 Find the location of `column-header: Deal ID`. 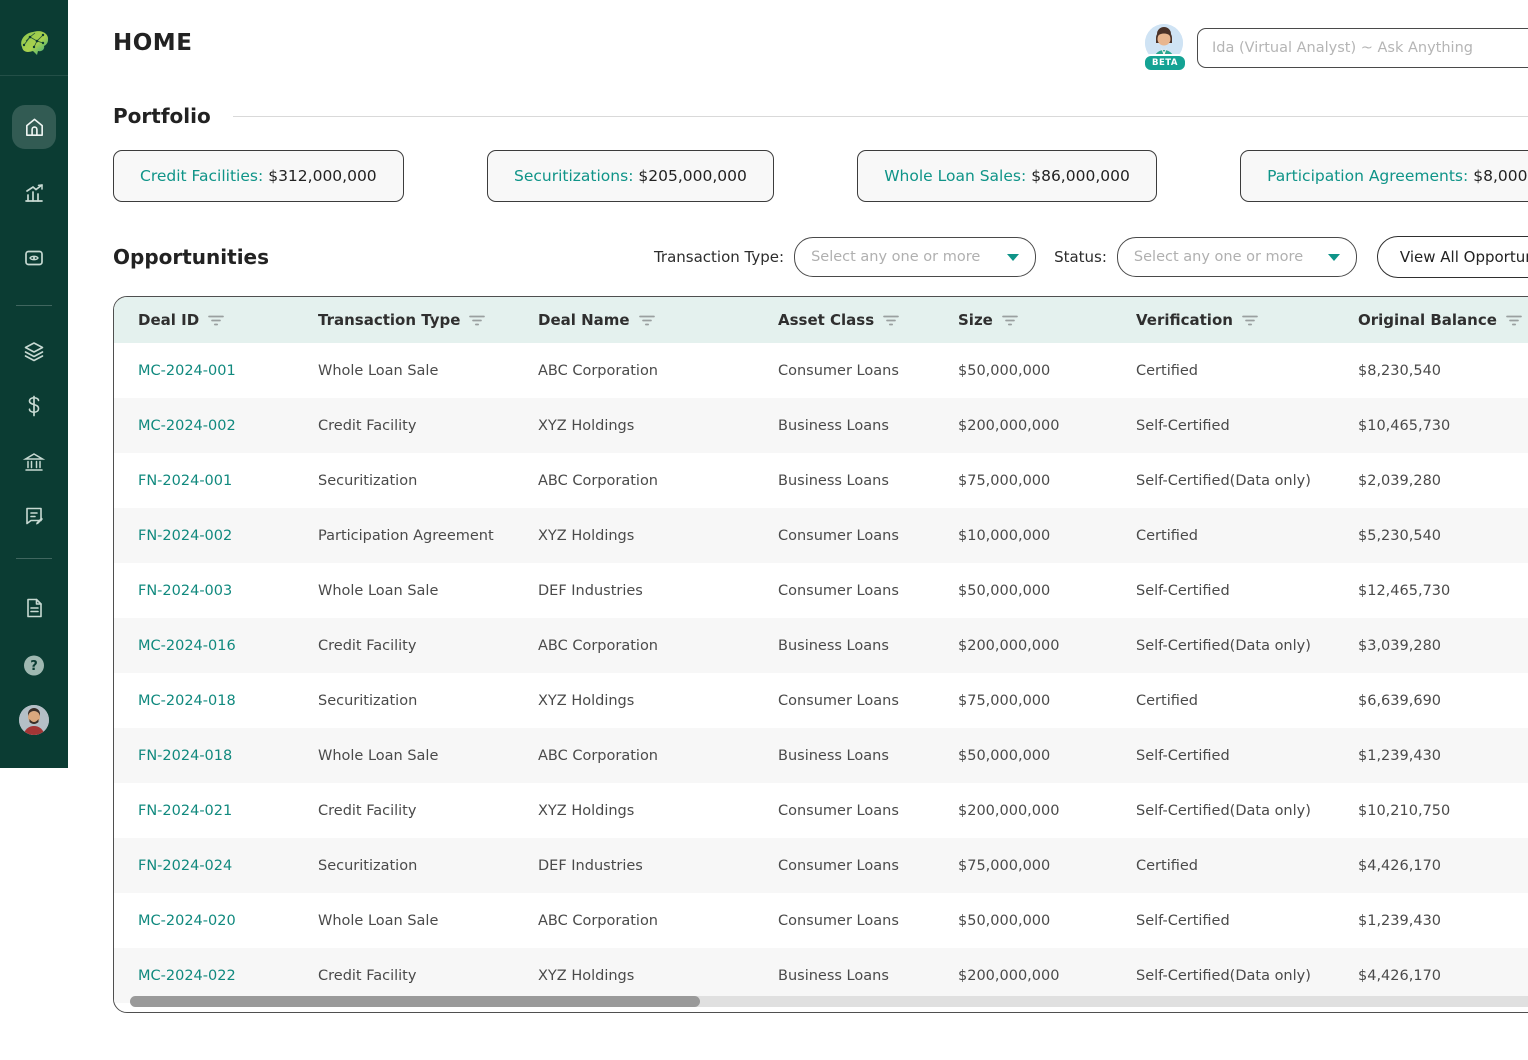

column-header: Deal ID is located at coordinates (228, 320).